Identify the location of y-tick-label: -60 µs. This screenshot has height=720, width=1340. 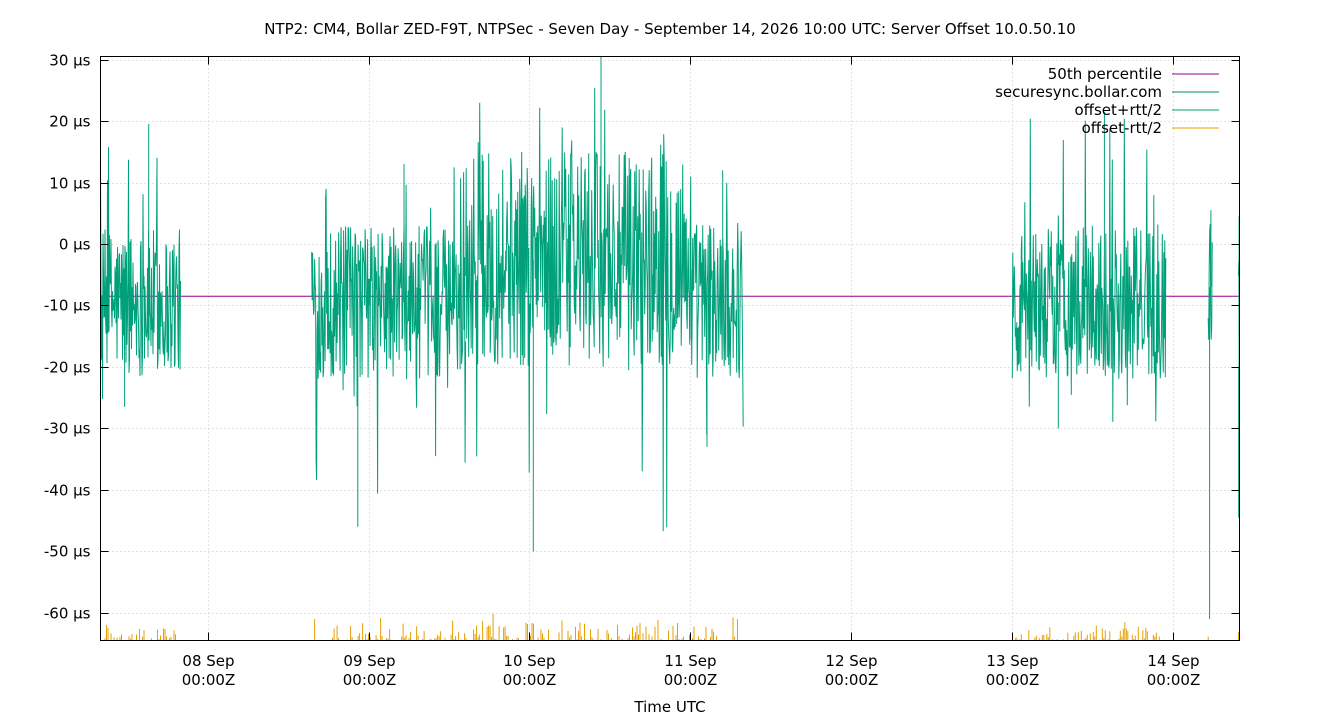
(67, 614).